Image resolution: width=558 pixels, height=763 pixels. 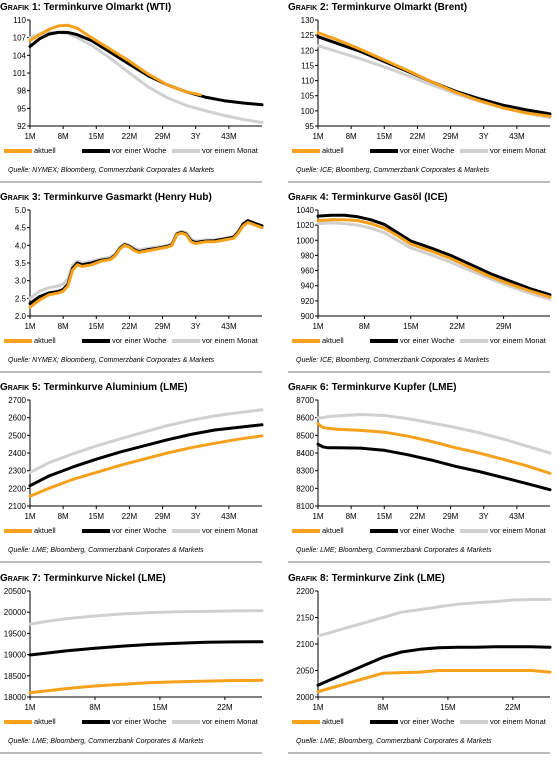 I want to click on y-tick-label: 115, so click(x=307, y=65).